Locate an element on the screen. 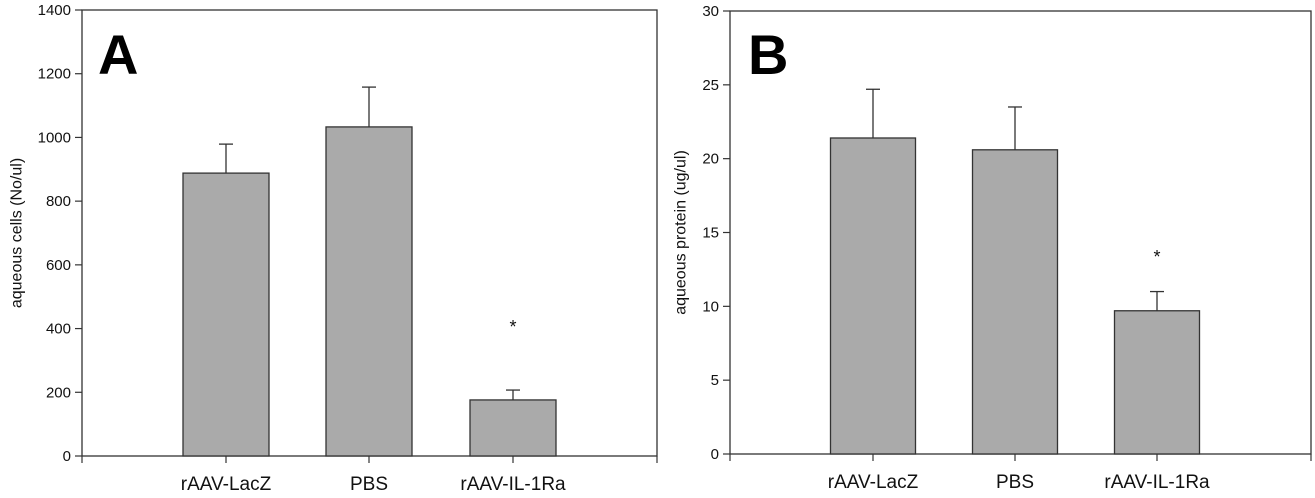  y-axis-title: aqueous protein (ug/ul) is located at coordinates (681, 232).